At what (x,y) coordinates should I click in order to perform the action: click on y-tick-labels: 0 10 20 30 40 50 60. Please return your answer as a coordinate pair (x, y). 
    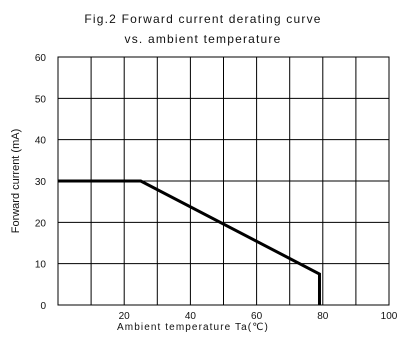
    Looking at the image, I should click on (41, 182).